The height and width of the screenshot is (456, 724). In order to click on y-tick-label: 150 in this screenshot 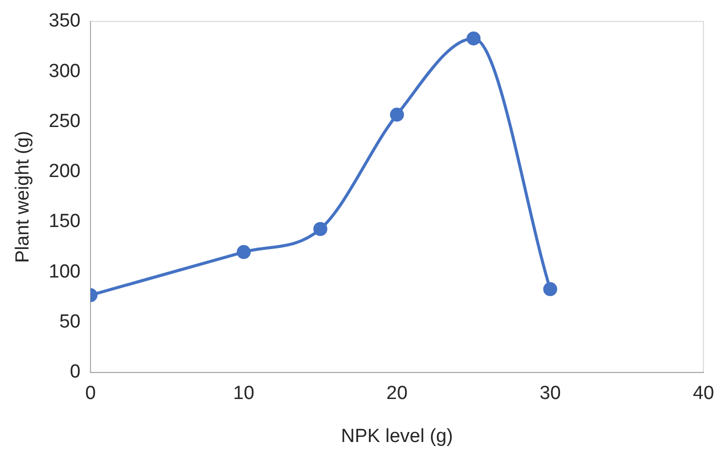, I will do `click(64, 221)`.